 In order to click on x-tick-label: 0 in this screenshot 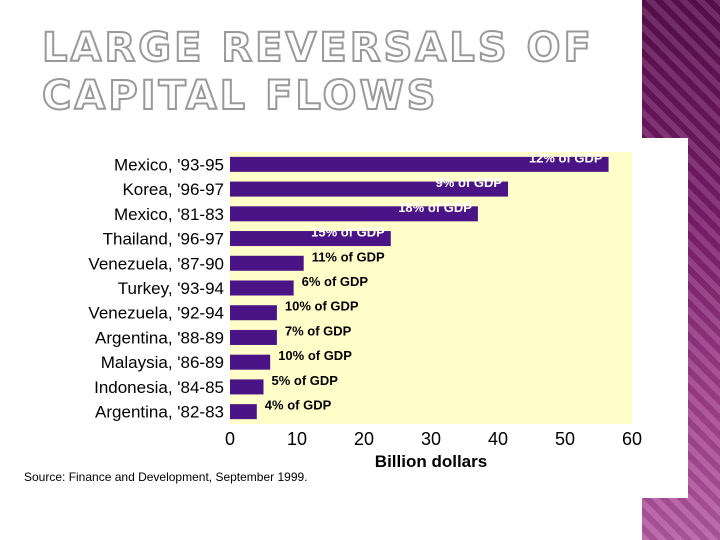, I will do `click(230, 439)`.